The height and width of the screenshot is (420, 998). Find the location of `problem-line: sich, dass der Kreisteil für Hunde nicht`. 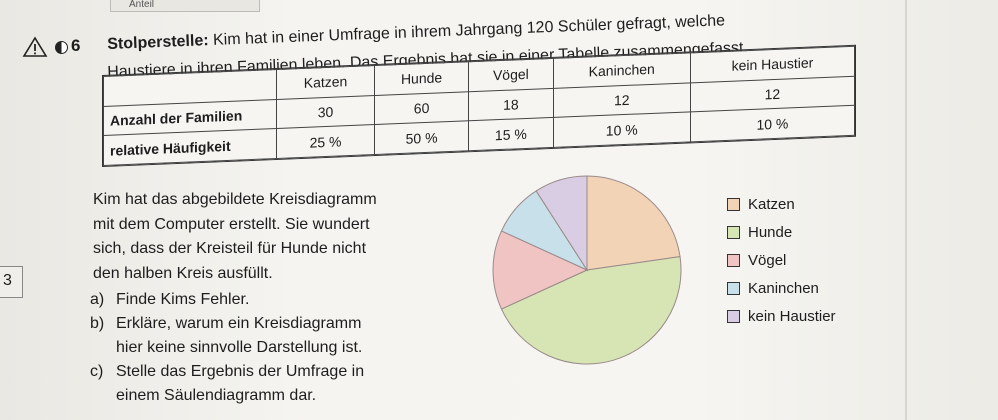

problem-line: sich, dass der Kreisteil für Hunde nicht is located at coordinates (230, 248).